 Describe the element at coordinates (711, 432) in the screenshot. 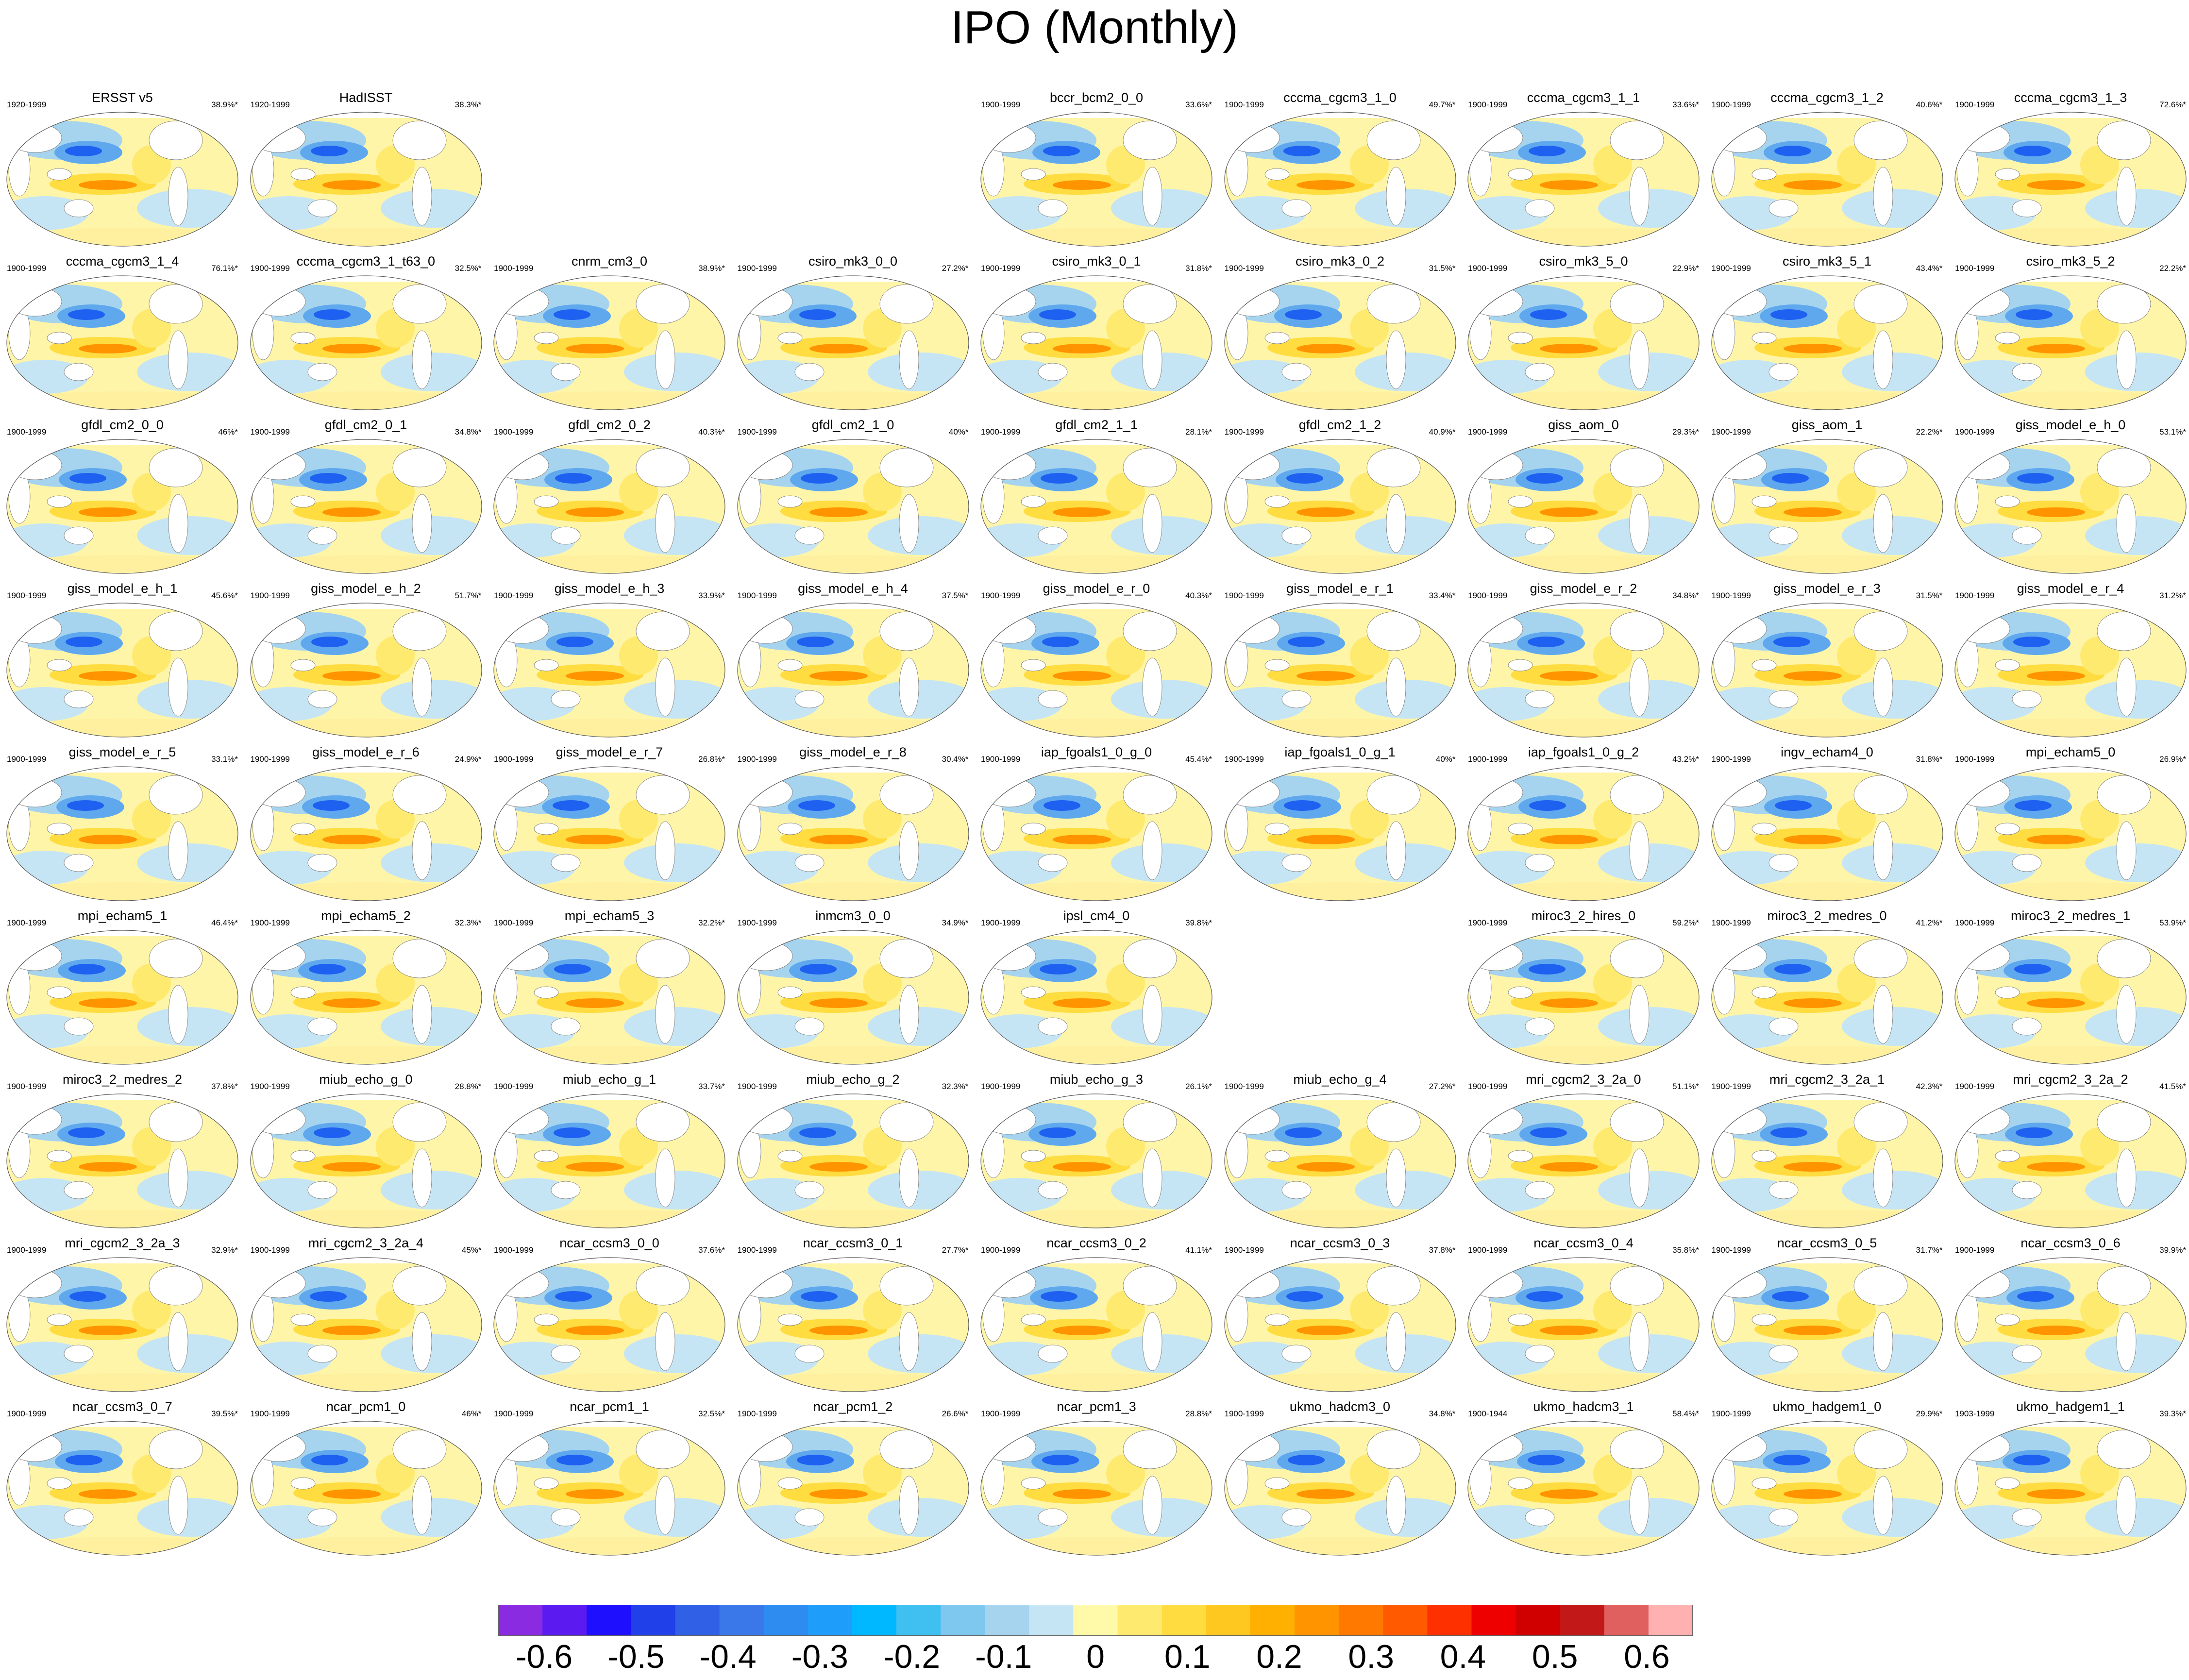

I see `panel-variance-percent: 40.3%*` at that location.